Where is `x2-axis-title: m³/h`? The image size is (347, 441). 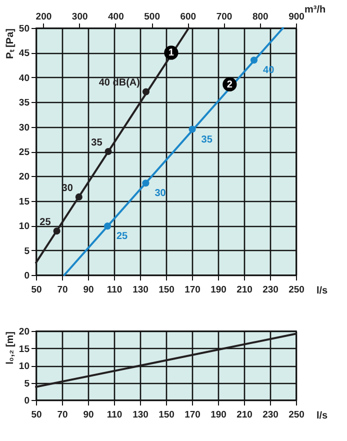
x2-axis-title: m³/h is located at coordinates (315, 10).